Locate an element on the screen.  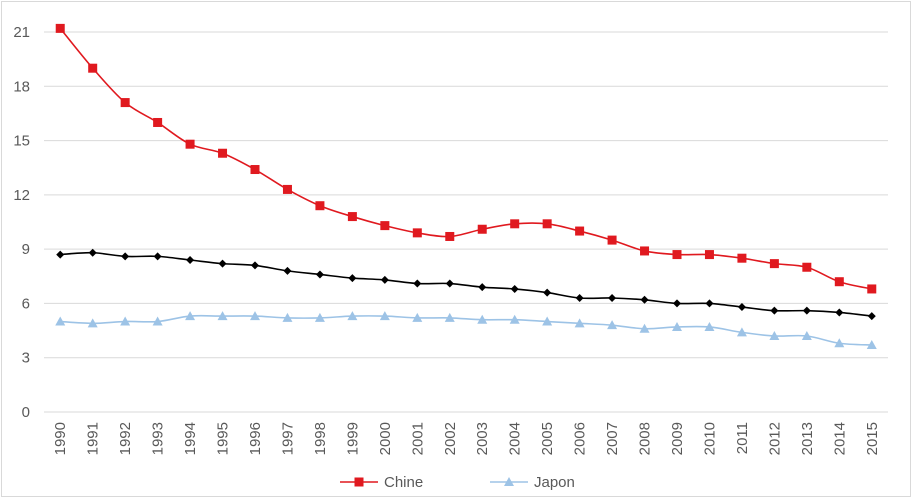
legend-label-japon: Japon is located at coordinates (554, 482).